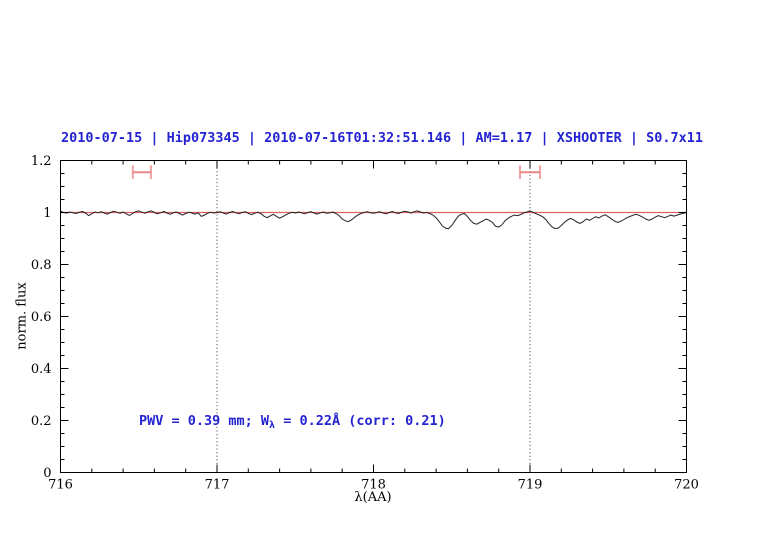 This screenshot has width=782, height=542. What do you see at coordinates (41, 161) in the screenshot?
I see `y-tick-label-1.2: 1.2` at bounding box center [41, 161].